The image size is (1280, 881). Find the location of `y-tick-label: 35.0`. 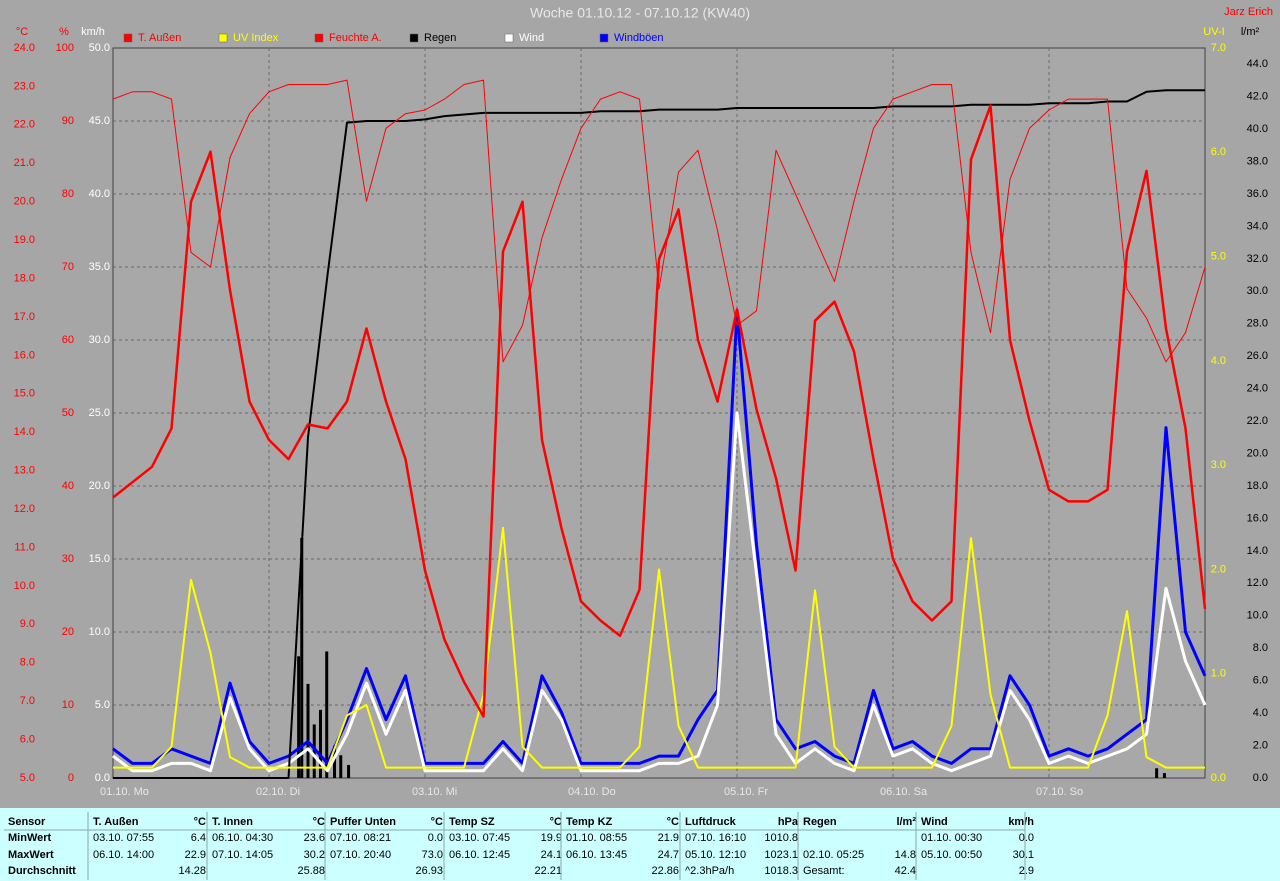

y-tick-label: 35.0 is located at coordinates (99, 267).